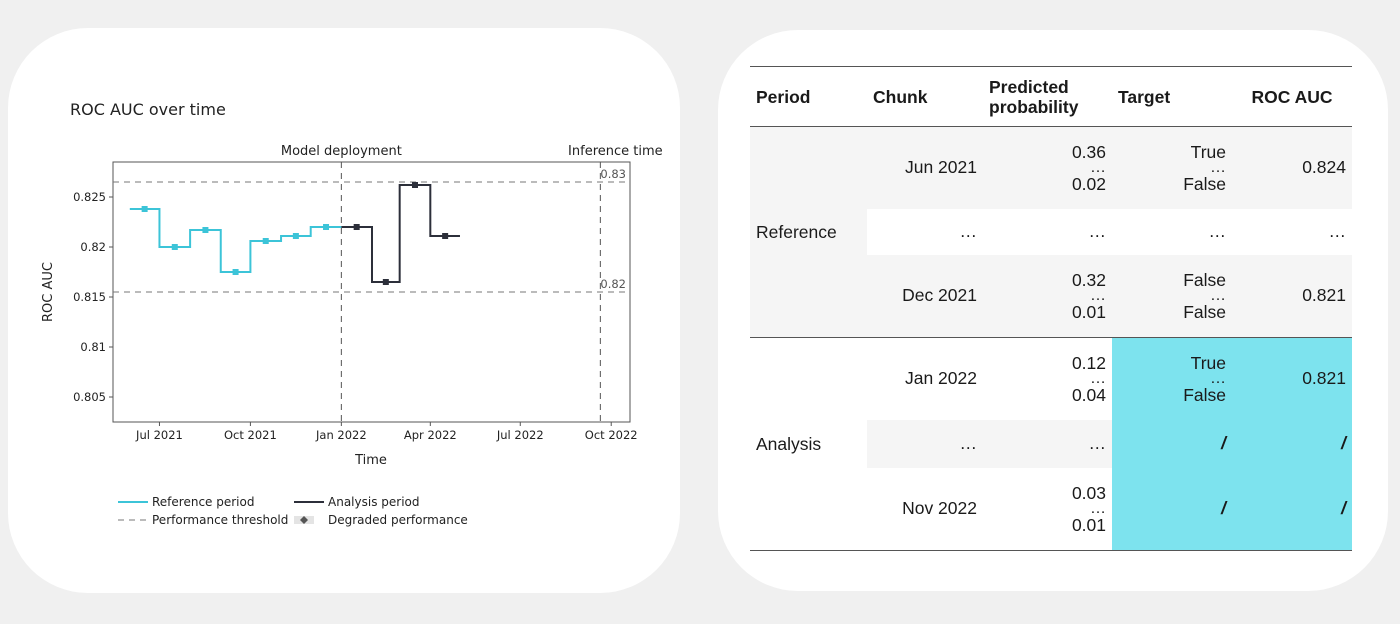  I want to click on y-tick-label: 0.815, so click(89, 297).